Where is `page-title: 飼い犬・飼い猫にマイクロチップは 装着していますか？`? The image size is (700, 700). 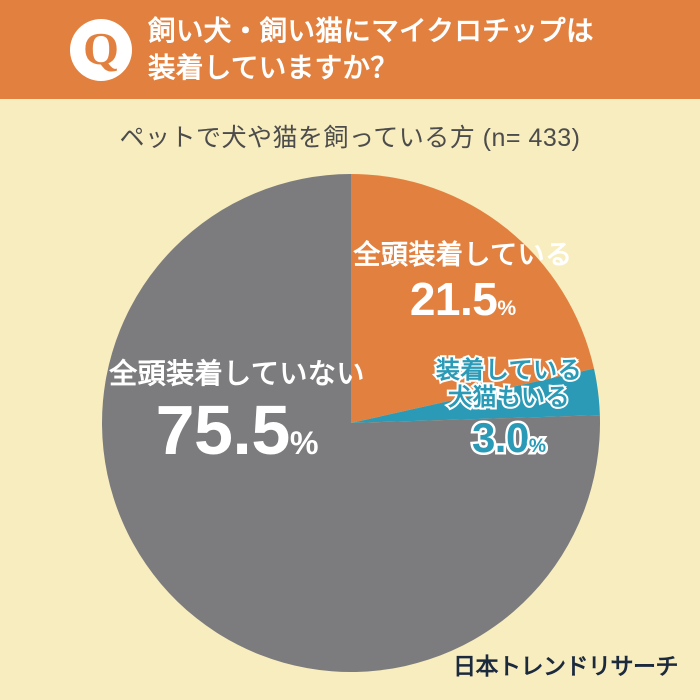 page-title: 飼い犬・飼い猫にマイクロチップは 装着していますか？ is located at coordinates (371, 48).